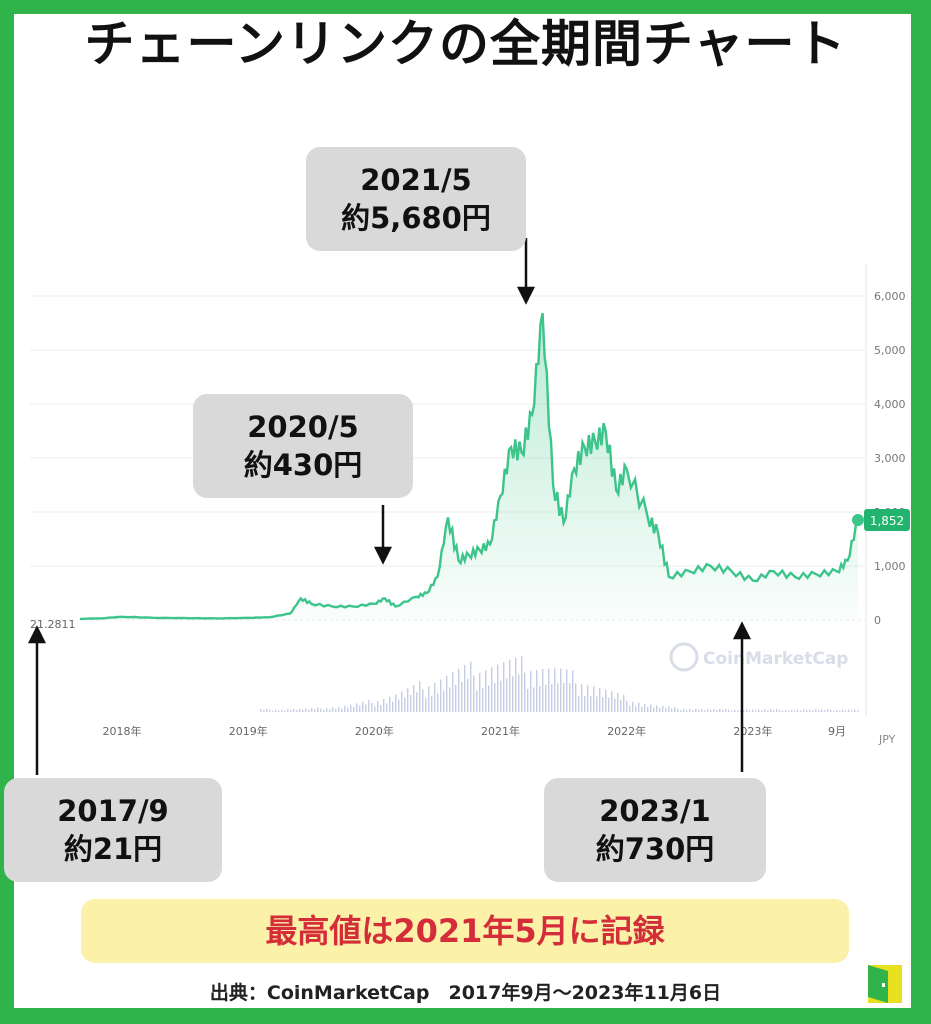 The image size is (931, 1024). I want to click on callout-date: 2020/5, so click(303, 427).